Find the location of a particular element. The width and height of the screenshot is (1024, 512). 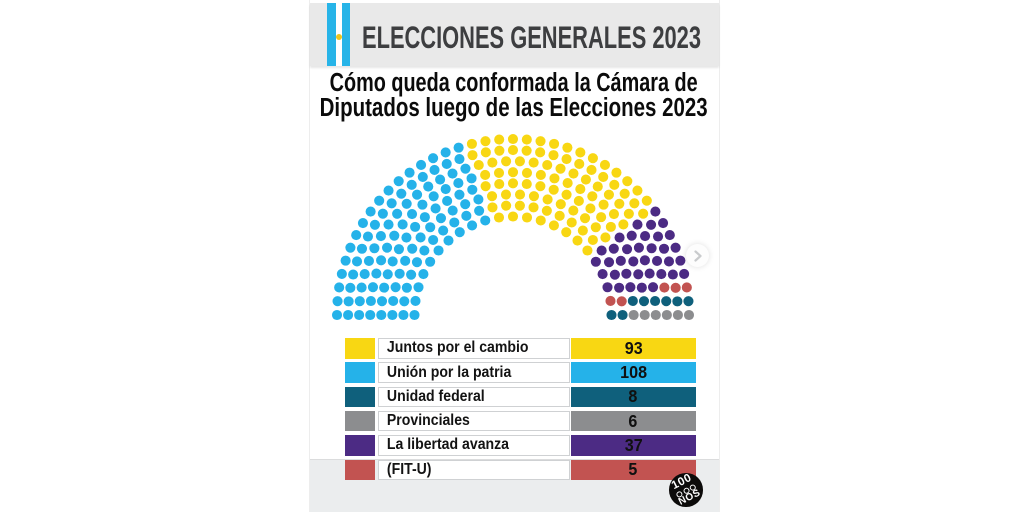

legend-label-cell: Provinciales is located at coordinates (473, 421).